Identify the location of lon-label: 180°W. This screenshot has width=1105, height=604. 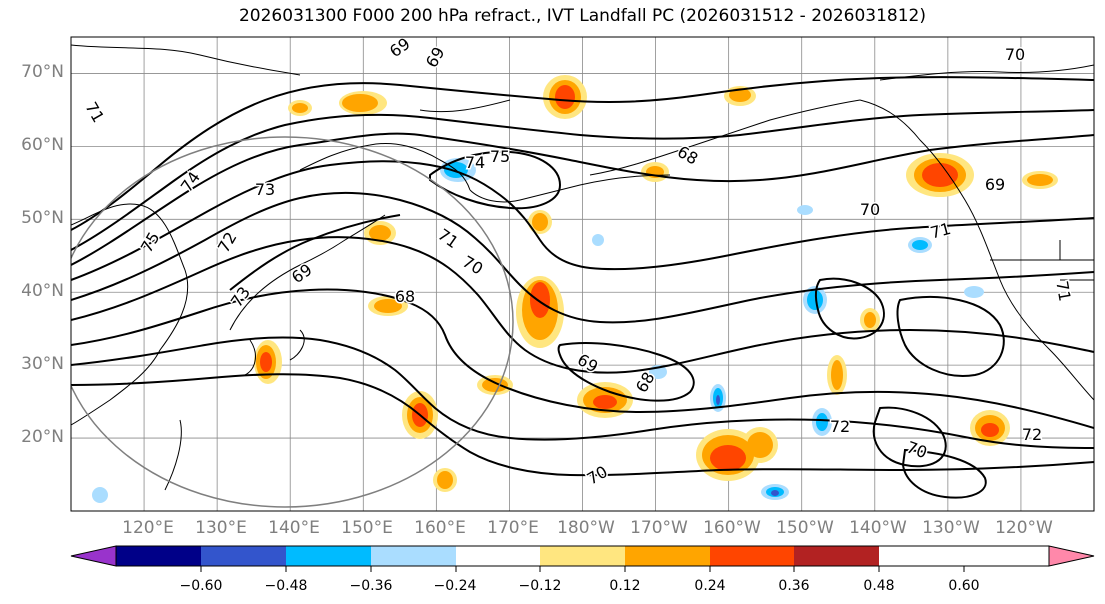
(586, 528).